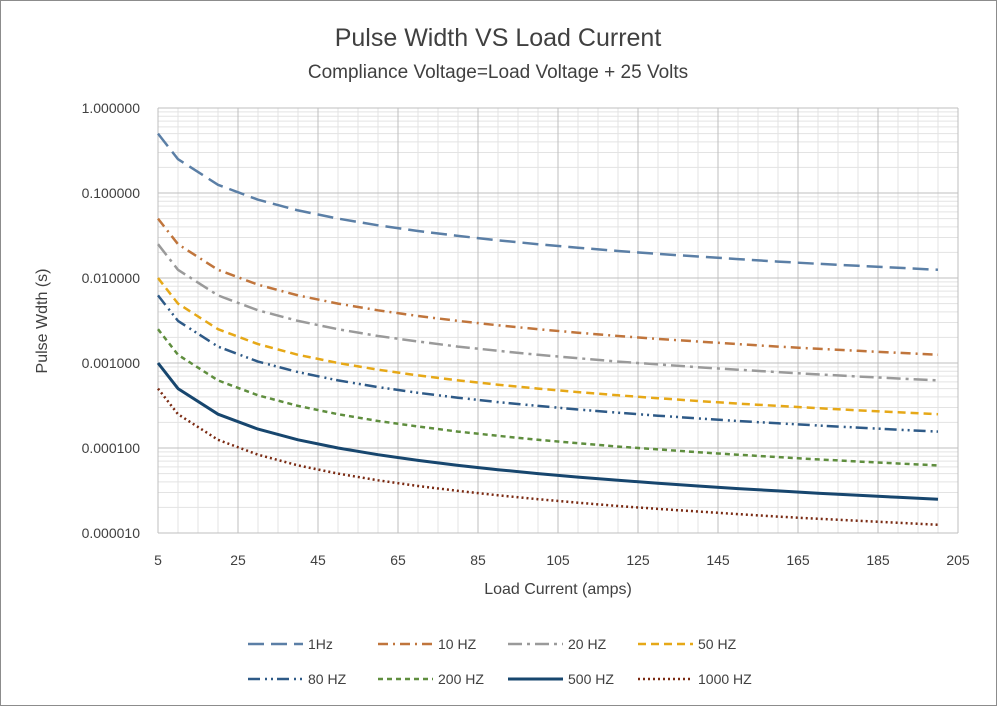  What do you see at coordinates (318, 560) in the screenshot?
I see `x-tick-label: 45` at bounding box center [318, 560].